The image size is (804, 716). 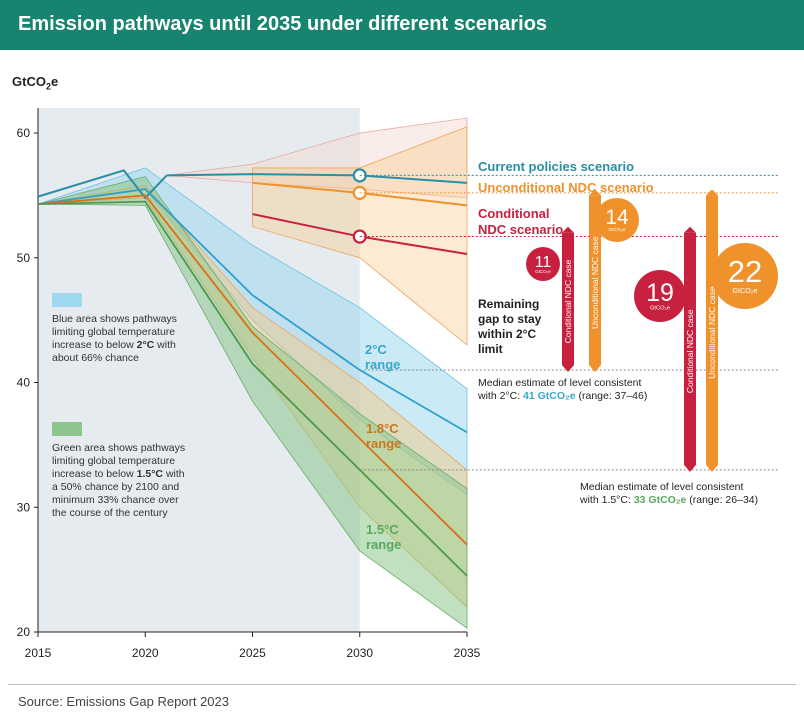 I want to click on legend-green-line-1: Green area shows pathways, so click(x=119, y=448).